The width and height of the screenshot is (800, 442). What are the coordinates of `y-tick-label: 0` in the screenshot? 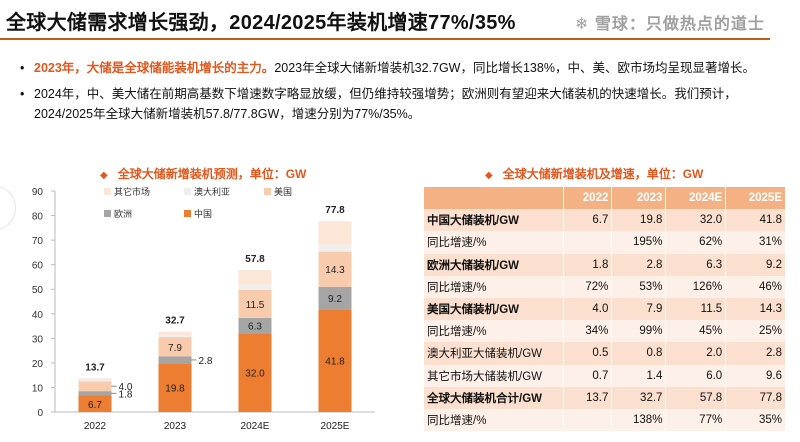 It's located at (40, 413).